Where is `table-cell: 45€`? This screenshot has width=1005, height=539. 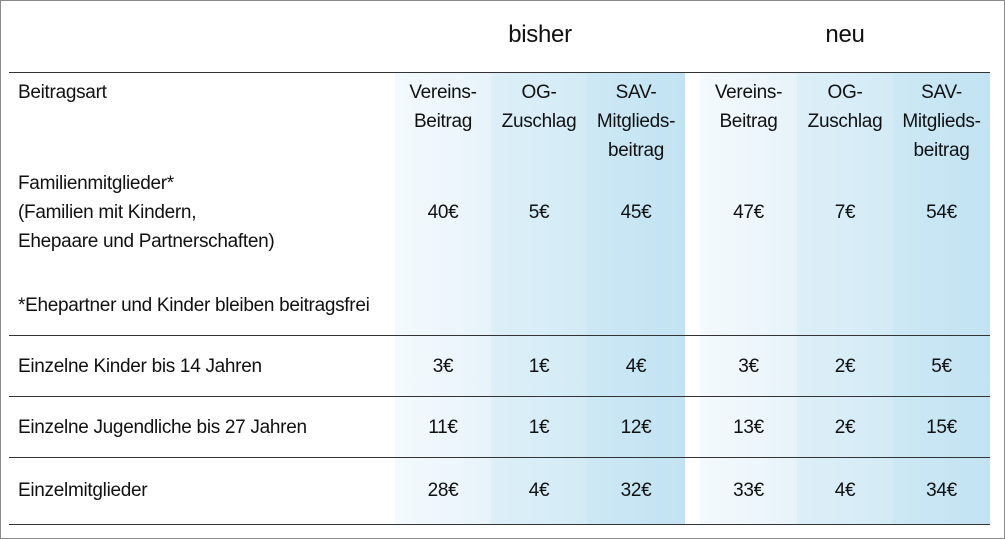
table-cell: 45€ is located at coordinates (636, 212).